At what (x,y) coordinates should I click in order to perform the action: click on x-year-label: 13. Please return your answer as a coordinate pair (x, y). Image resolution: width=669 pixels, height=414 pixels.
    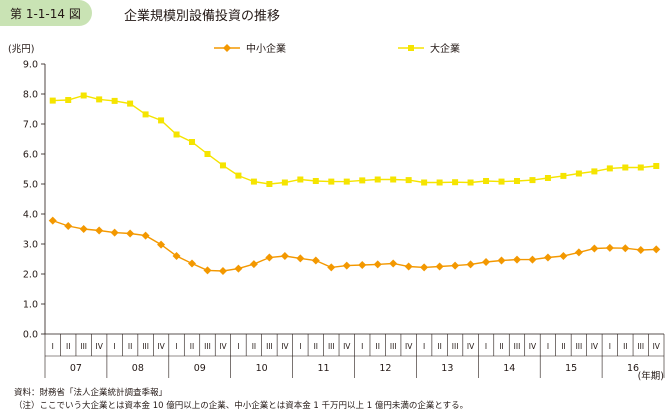
    Looking at the image, I should click on (447, 368).